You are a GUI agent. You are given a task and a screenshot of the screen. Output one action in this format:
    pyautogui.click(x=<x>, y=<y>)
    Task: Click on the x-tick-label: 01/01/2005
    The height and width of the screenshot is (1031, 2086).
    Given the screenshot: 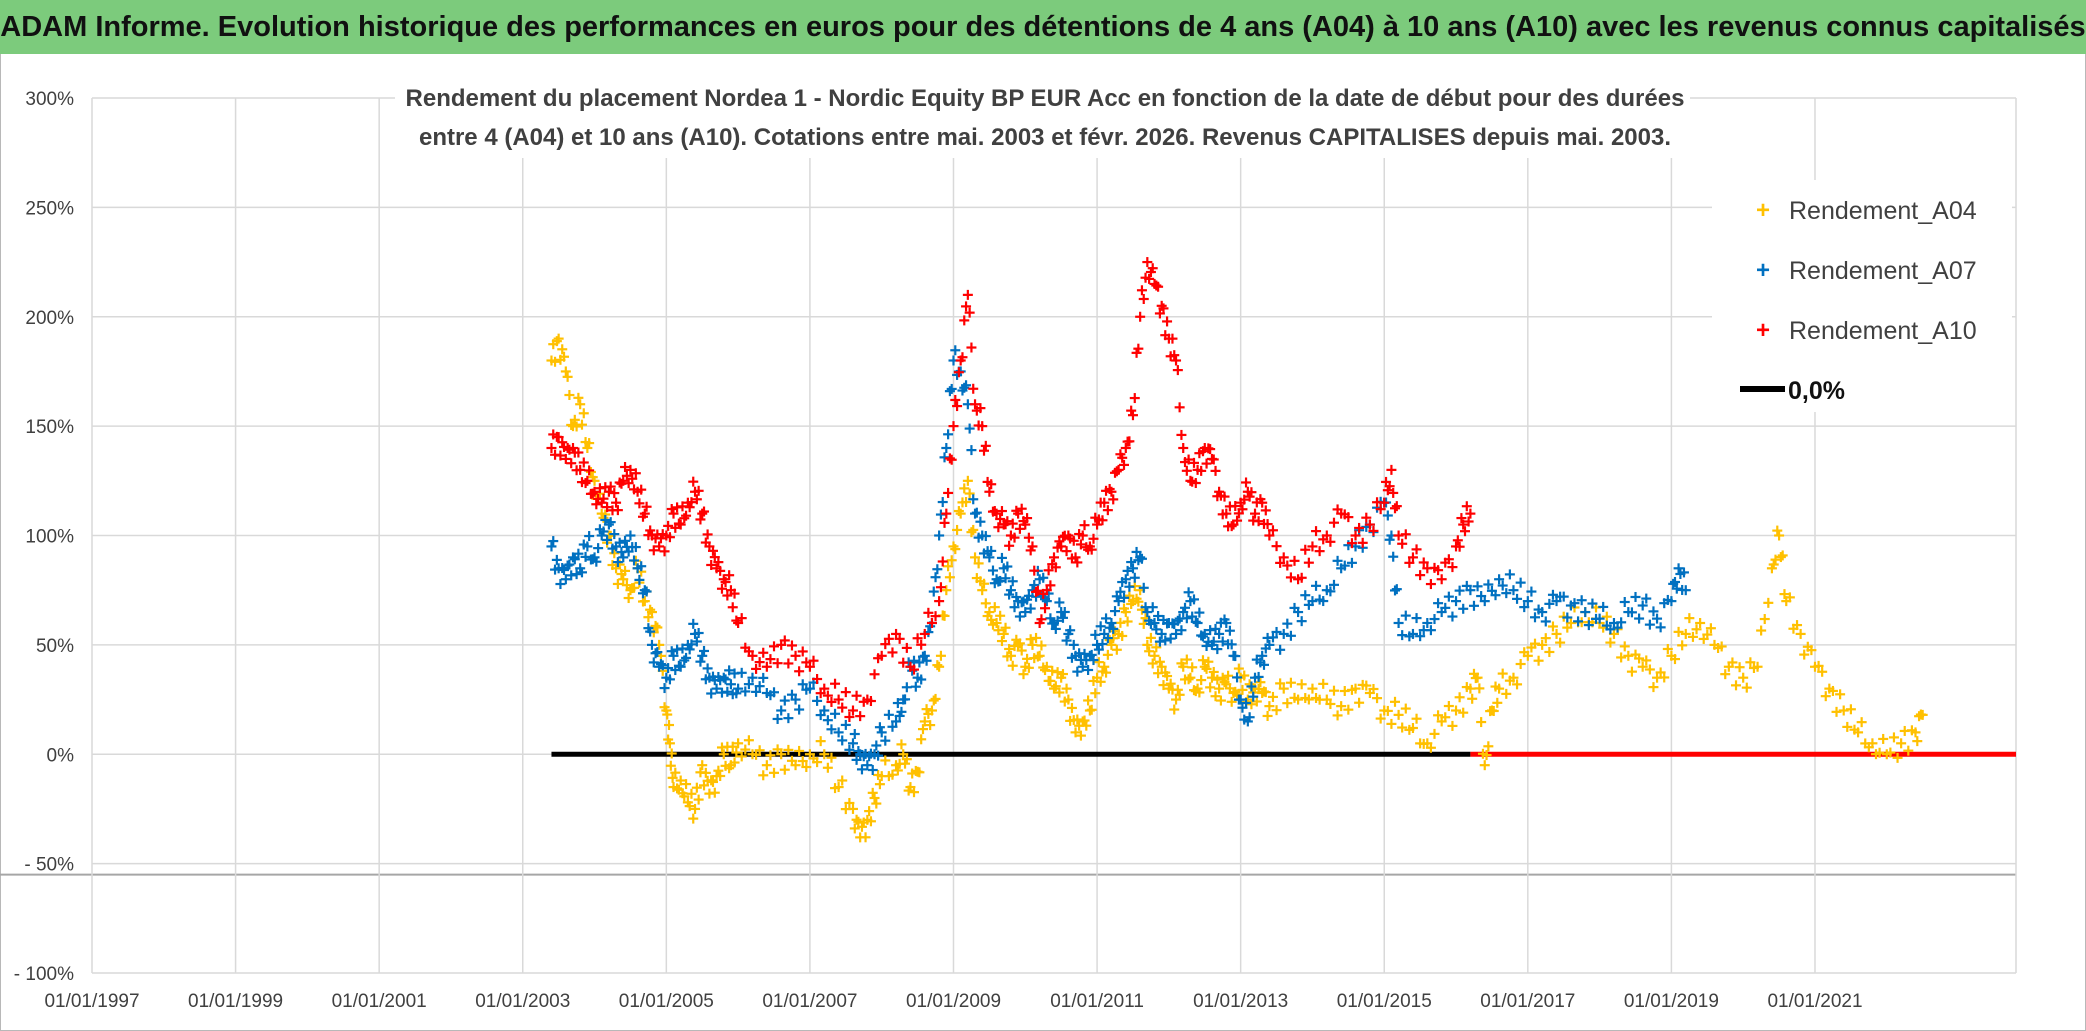 What is the action you would take?
    pyautogui.click(x=666, y=1001)
    